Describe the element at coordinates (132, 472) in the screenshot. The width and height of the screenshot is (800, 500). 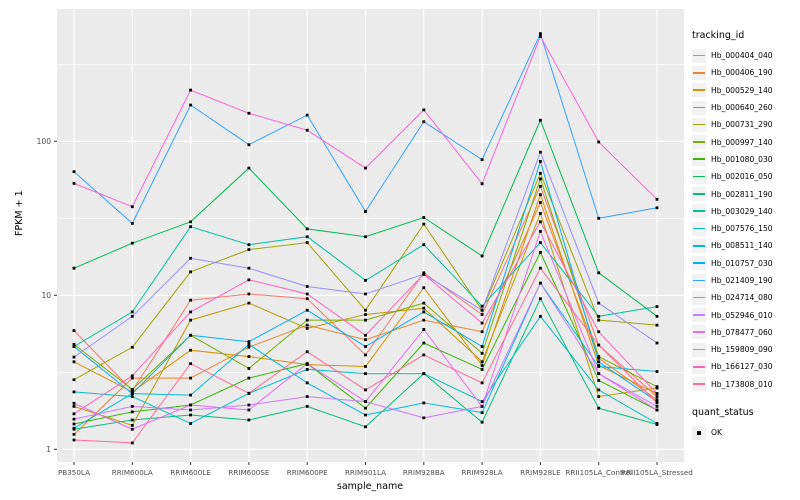
I see `x-tick-label: RRIM600LA` at that location.